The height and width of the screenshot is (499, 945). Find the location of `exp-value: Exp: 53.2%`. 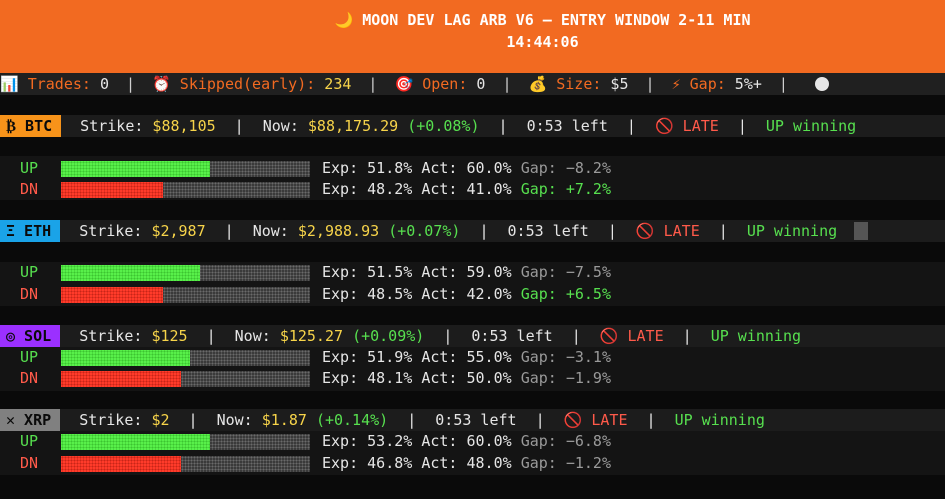

exp-value: Exp: 53.2% is located at coordinates (367, 441).